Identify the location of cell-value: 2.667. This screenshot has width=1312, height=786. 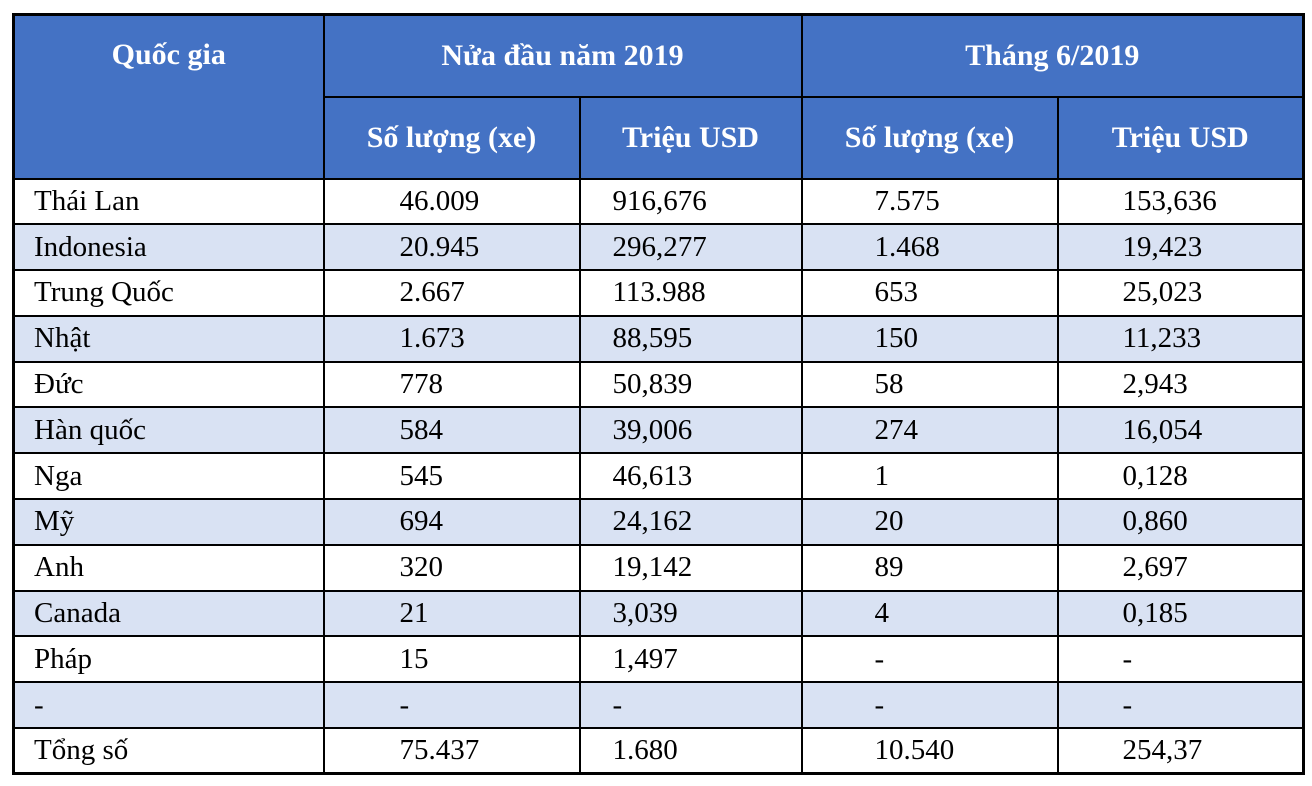
(451, 293).